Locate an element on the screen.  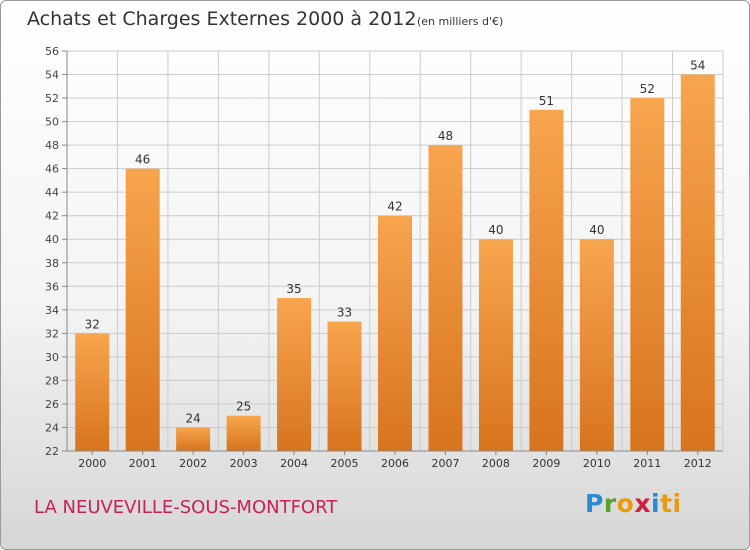
y-tick-label: 28 is located at coordinates (52, 380).